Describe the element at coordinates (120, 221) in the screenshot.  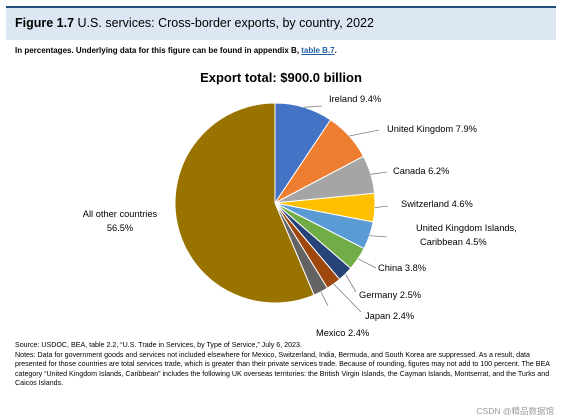
I see `slice-label: All other countries 56.5%` at that location.